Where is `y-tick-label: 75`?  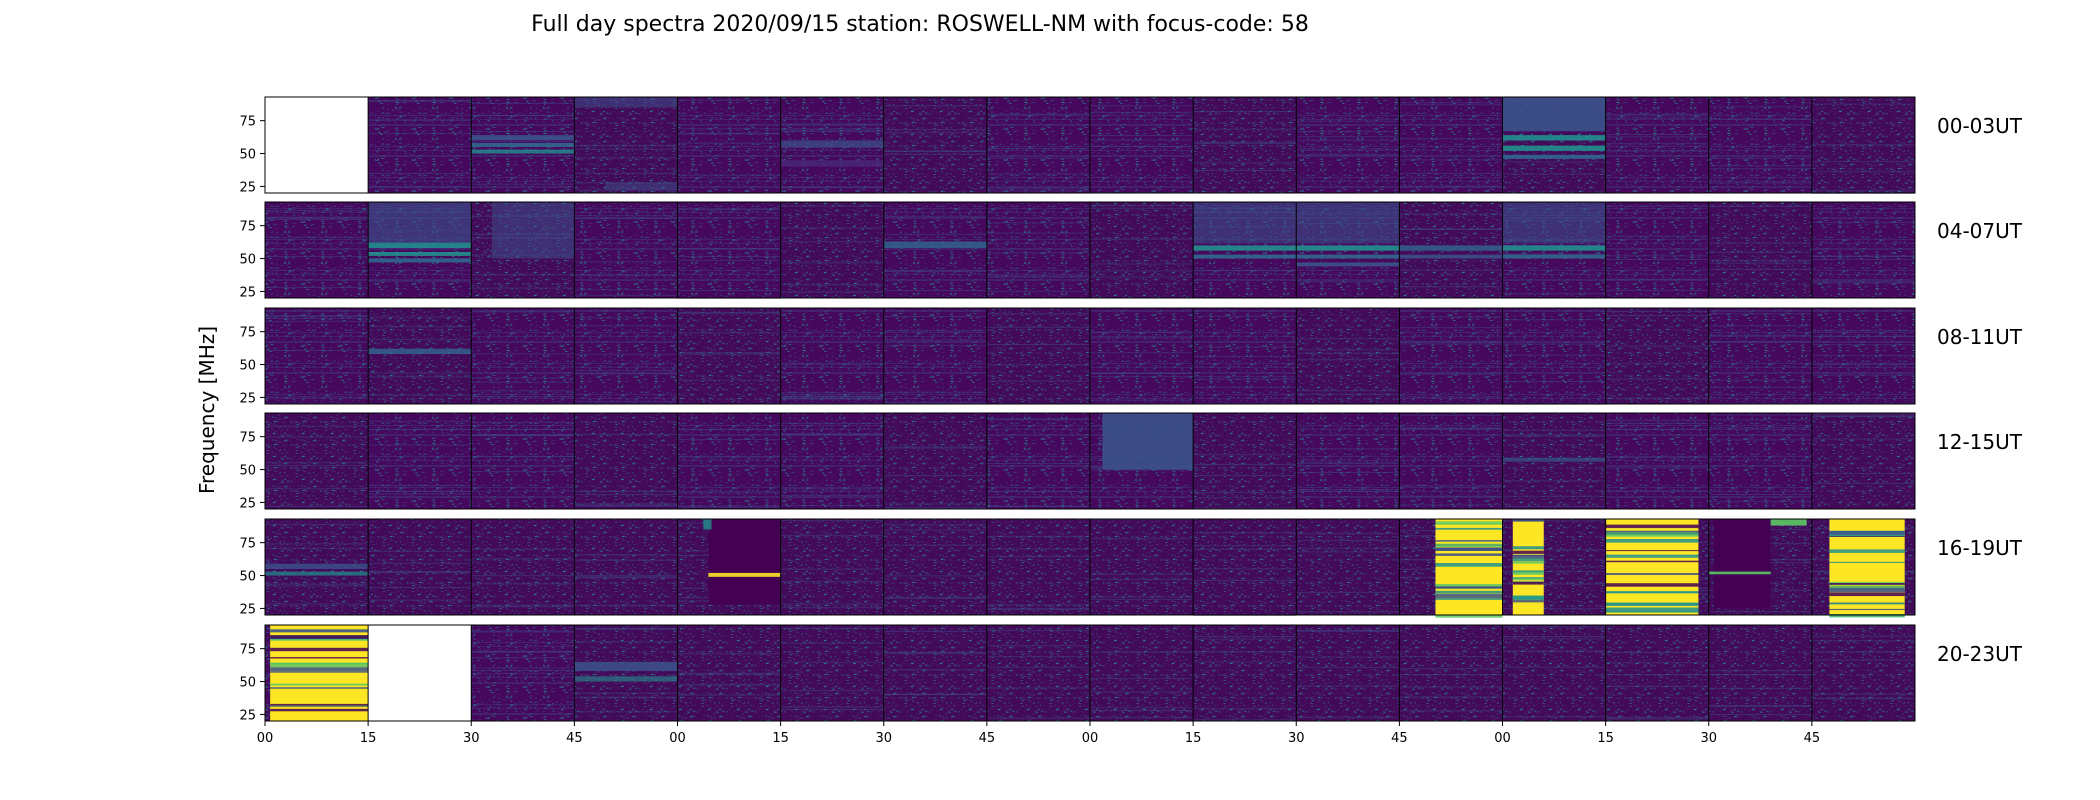 y-tick-label: 75 is located at coordinates (247, 650).